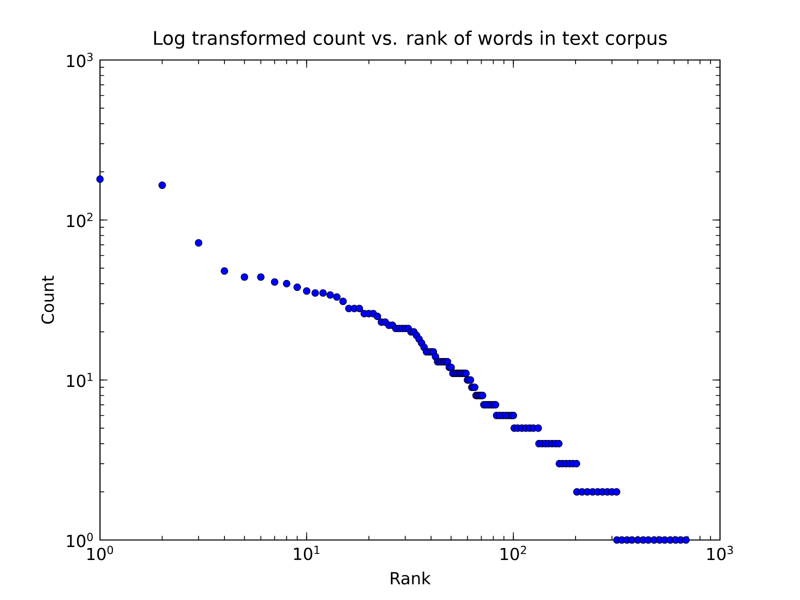 The height and width of the screenshot is (600, 800). What do you see at coordinates (100, 553) in the screenshot?
I see `x-tick-label: 10$^{0}$` at bounding box center [100, 553].